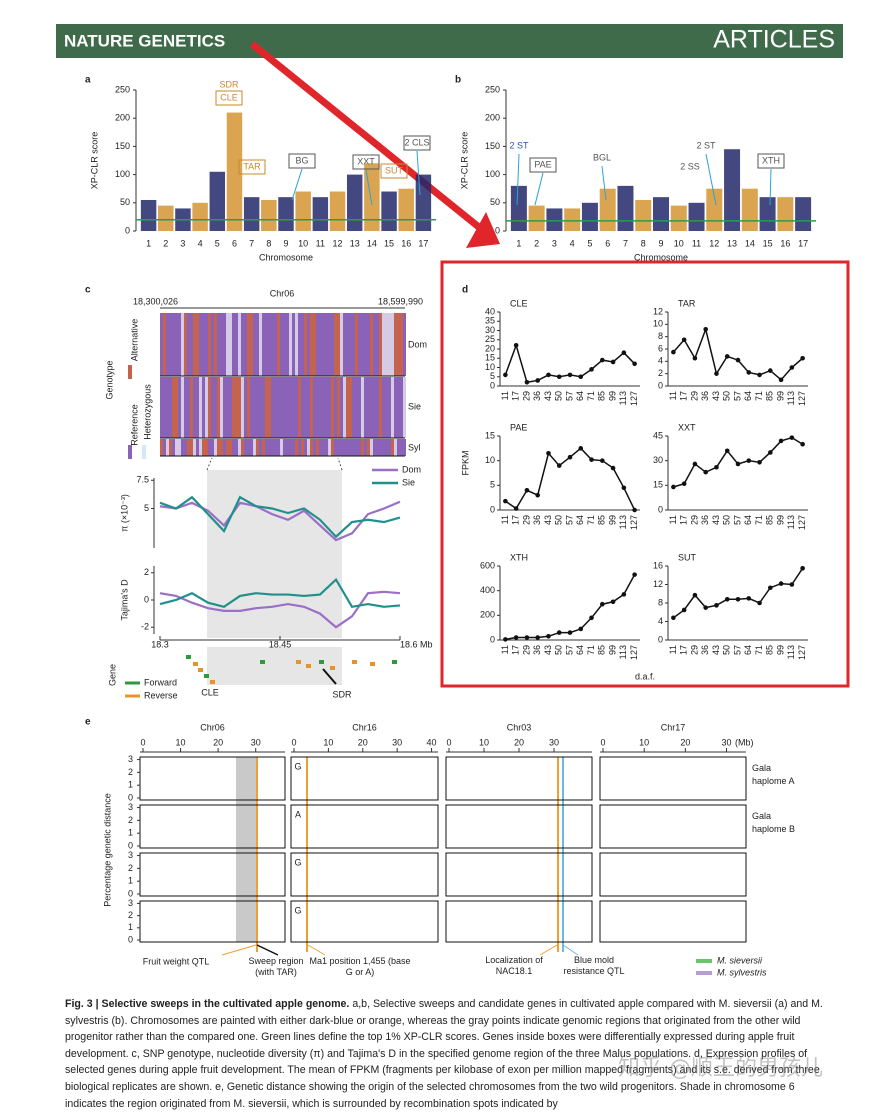 This screenshot has height=1112, width=889. What do you see at coordinates (658, 460) in the screenshot?
I see `y-tick-label: 30` at bounding box center [658, 460].